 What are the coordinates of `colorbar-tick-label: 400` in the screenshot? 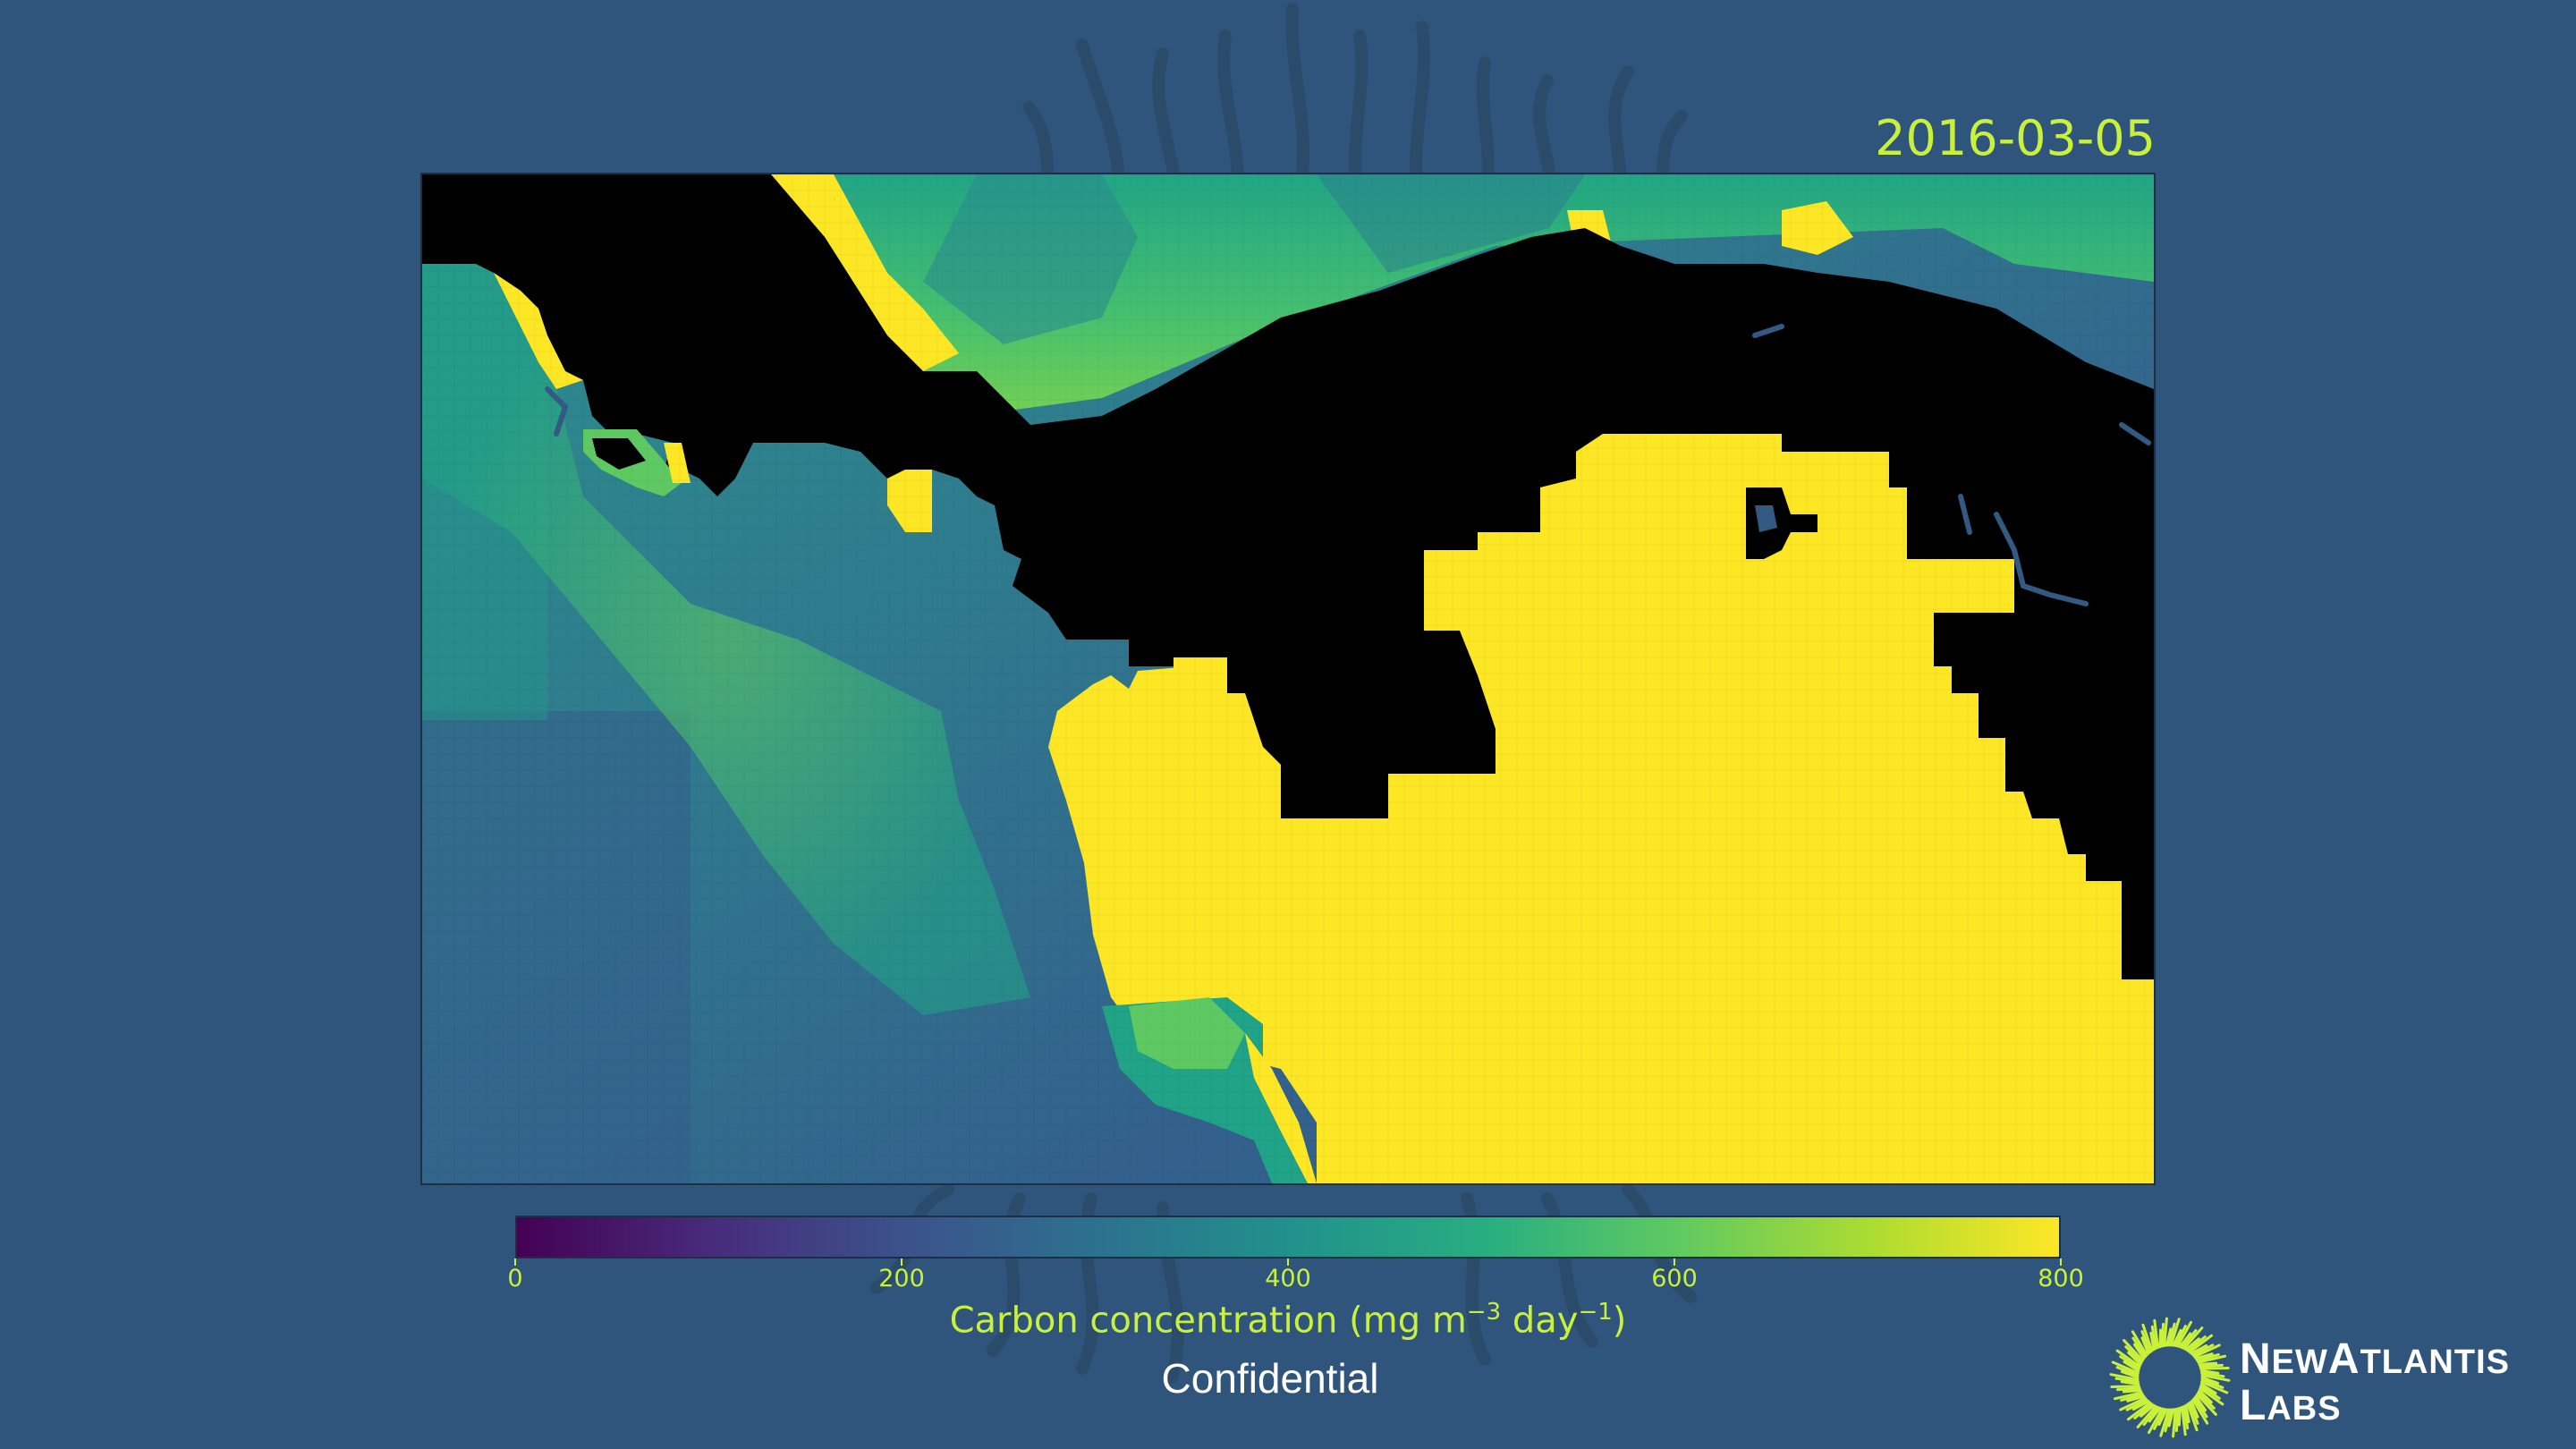 It's located at (1288, 1278).